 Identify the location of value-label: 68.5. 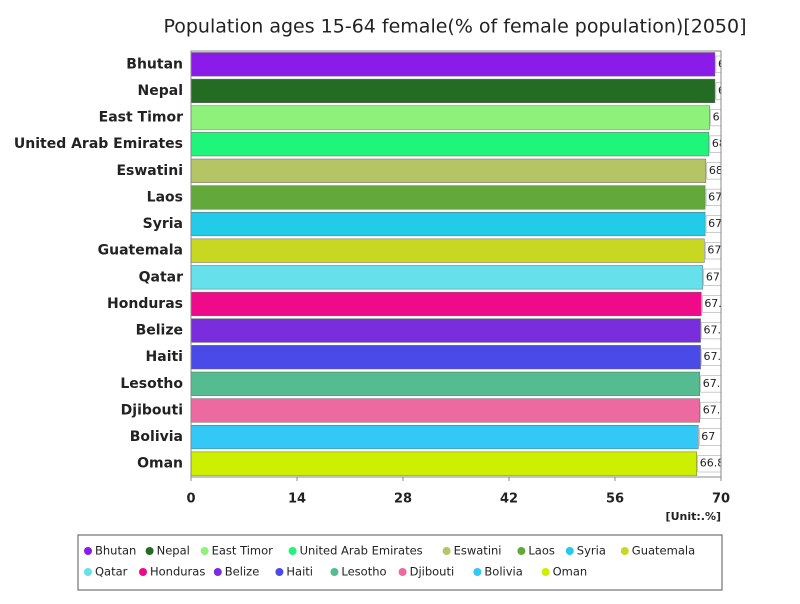
(725, 117).